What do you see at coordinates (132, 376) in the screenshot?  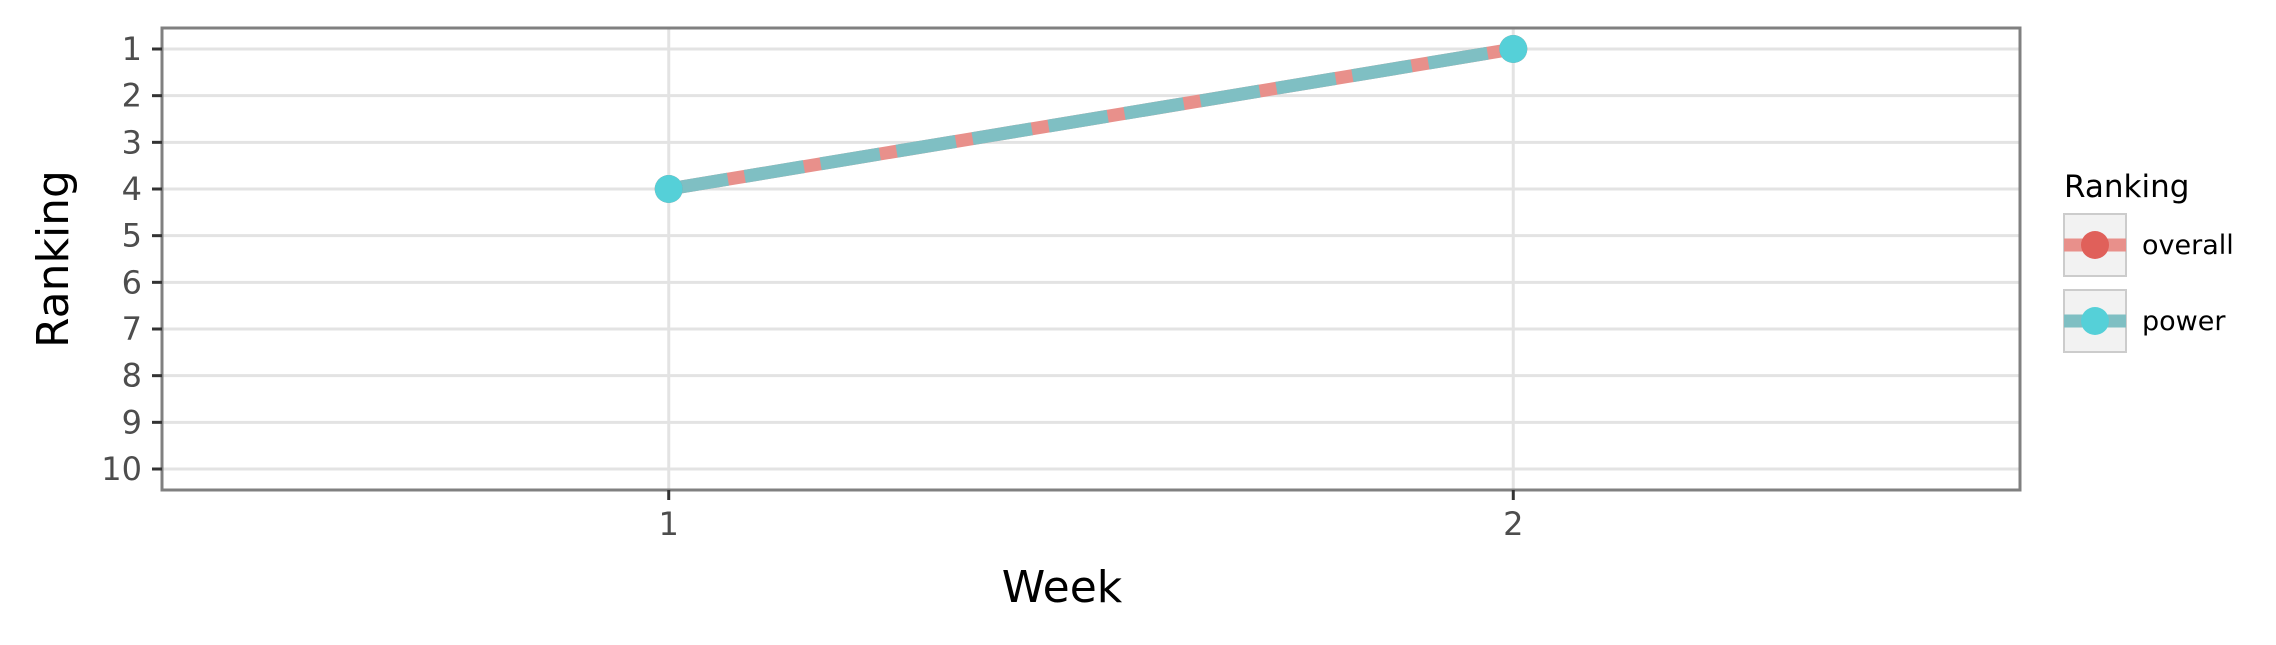 I see `y-tick-label: 8` at bounding box center [132, 376].